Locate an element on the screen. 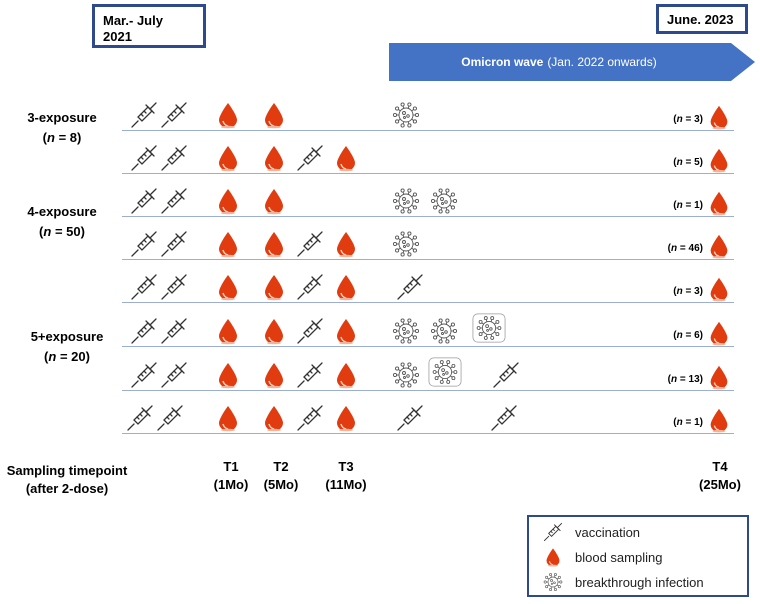  timepoint-t3: T3 (11Mo) is located at coordinates (346, 476).